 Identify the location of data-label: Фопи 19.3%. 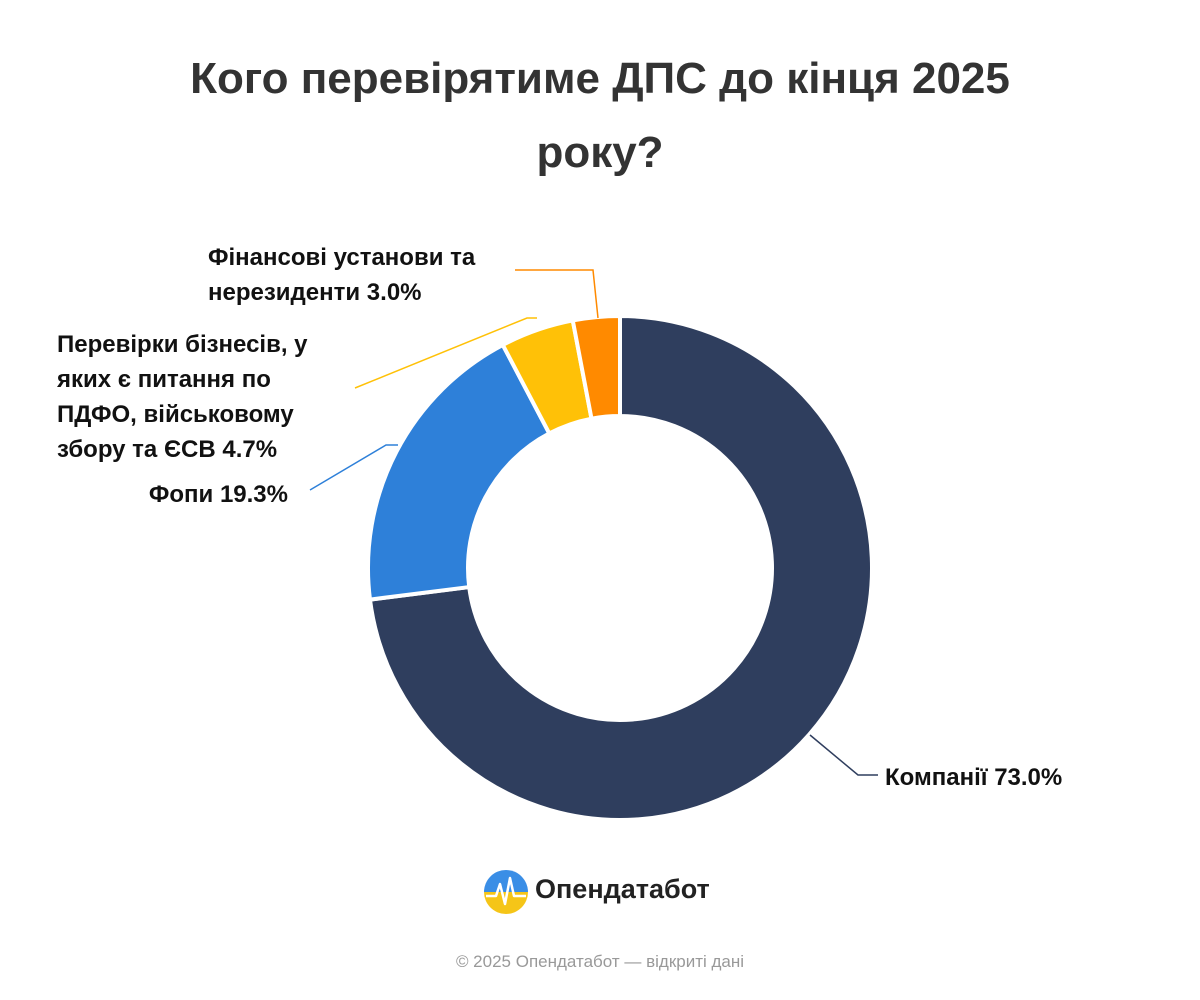
(188, 494).